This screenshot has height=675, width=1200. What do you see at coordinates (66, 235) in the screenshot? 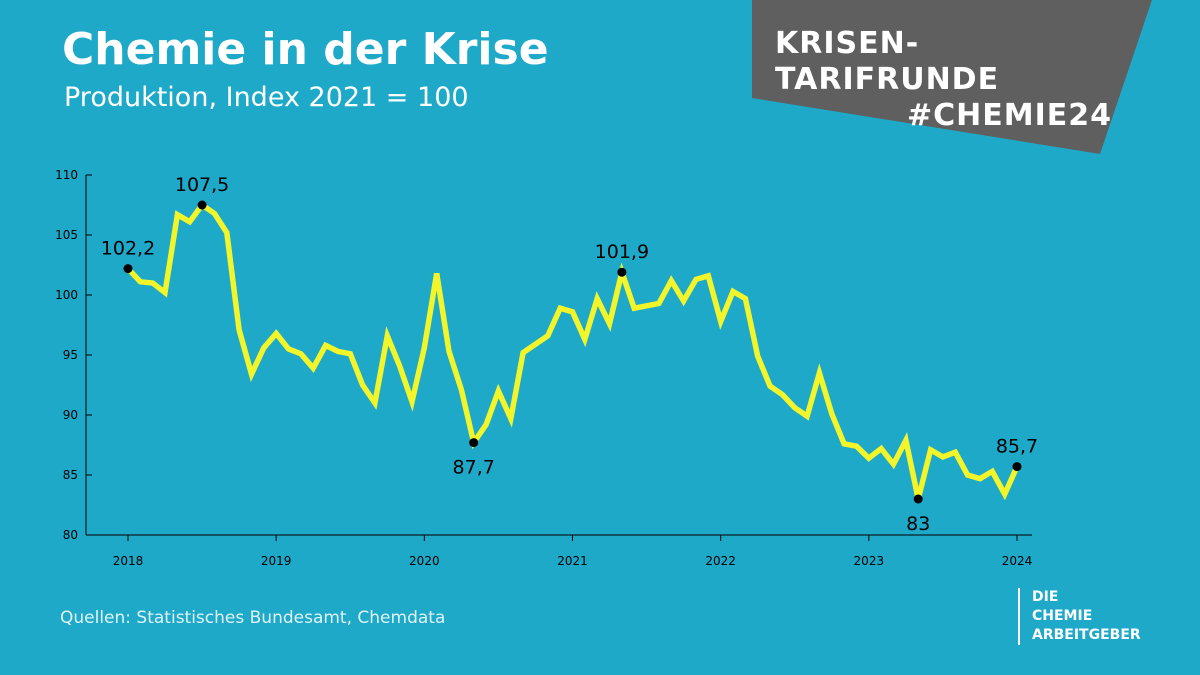
I see `y-tick-label-105: 105` at bounding box center [66, 235].